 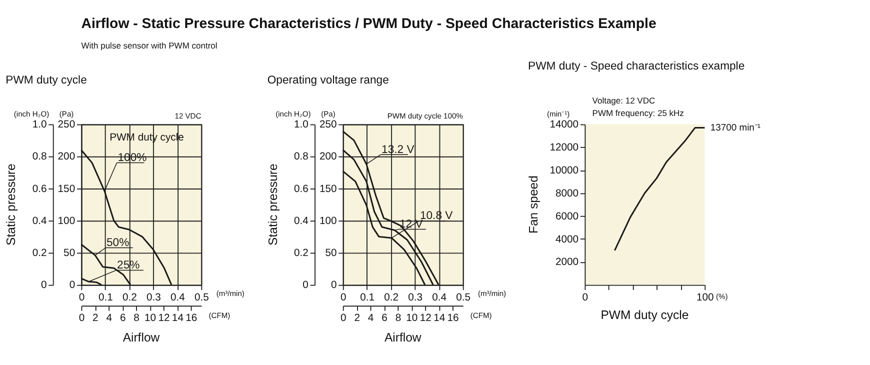 What do you see at coordinates (118, 242) in the screenshot?
I see `series-label: 50%` at bounding box center [118, 242].